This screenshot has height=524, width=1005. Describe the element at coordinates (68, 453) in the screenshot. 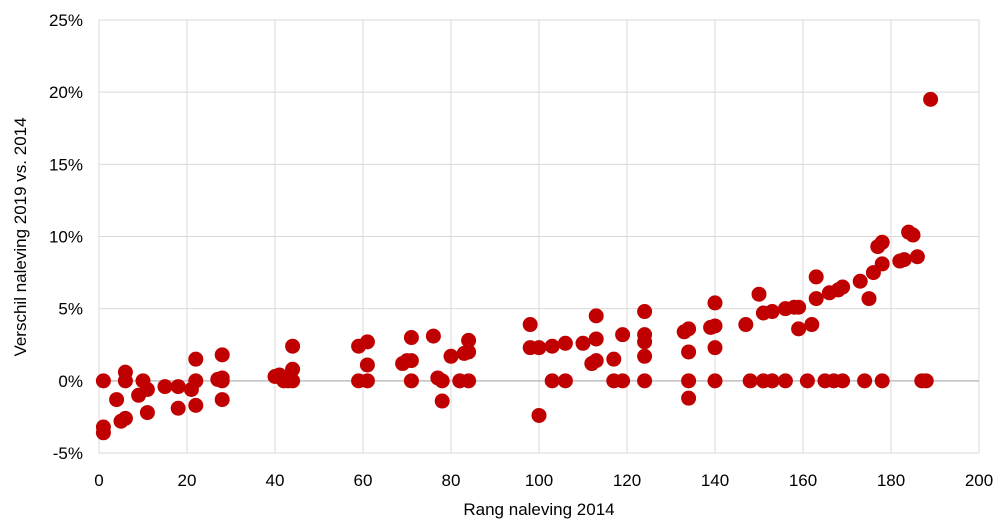

I see `y-tick-label: -5%` at that location.